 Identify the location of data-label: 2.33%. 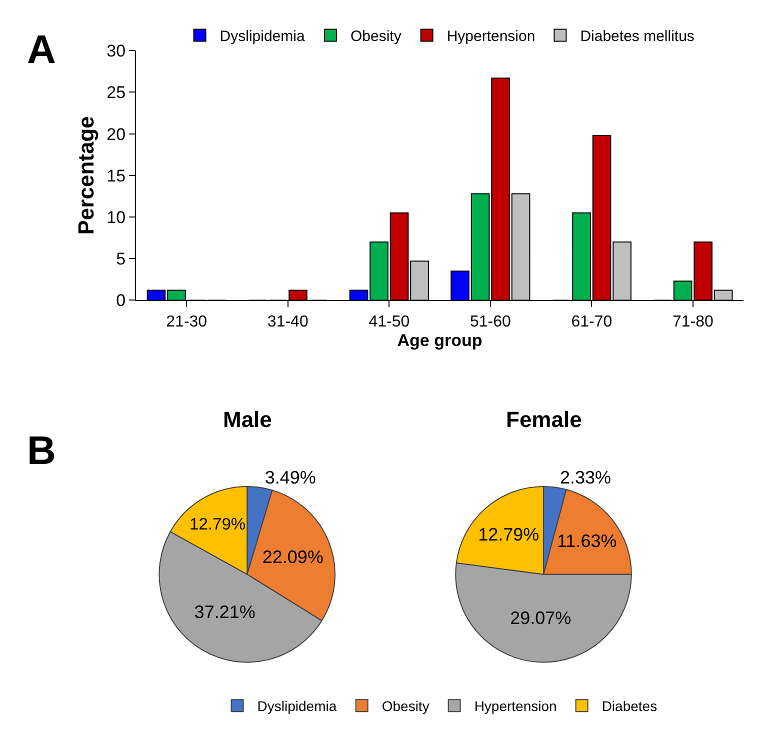
(586, 477).